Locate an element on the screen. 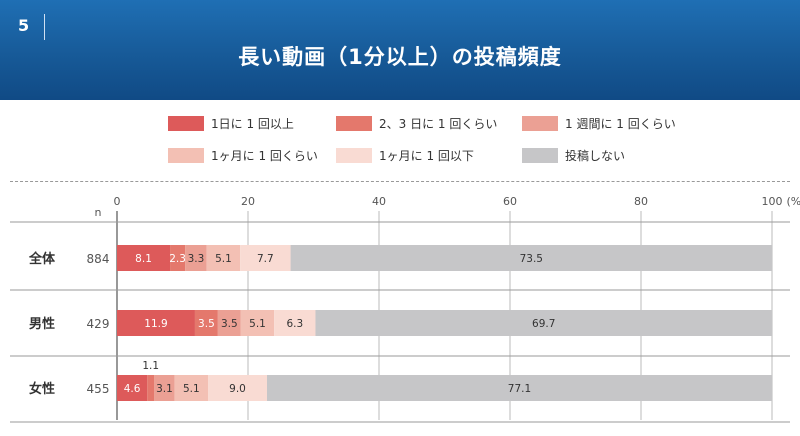  data-label: 9.0 is located at coordinates (237, 389).